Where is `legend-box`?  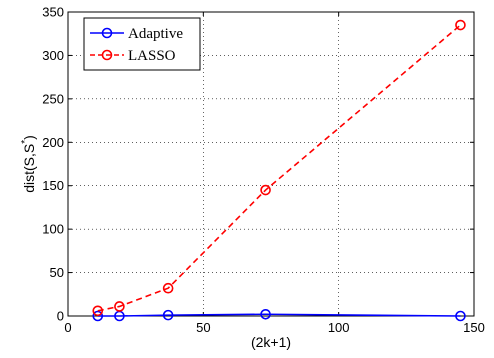 legend-box is located at coordinates (142, 44).